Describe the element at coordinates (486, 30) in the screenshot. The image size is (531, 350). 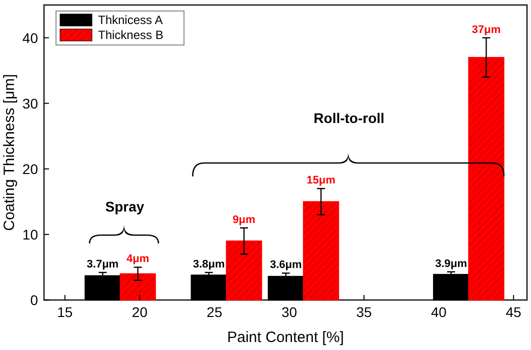
I see `data-label: 37μm` at that location.